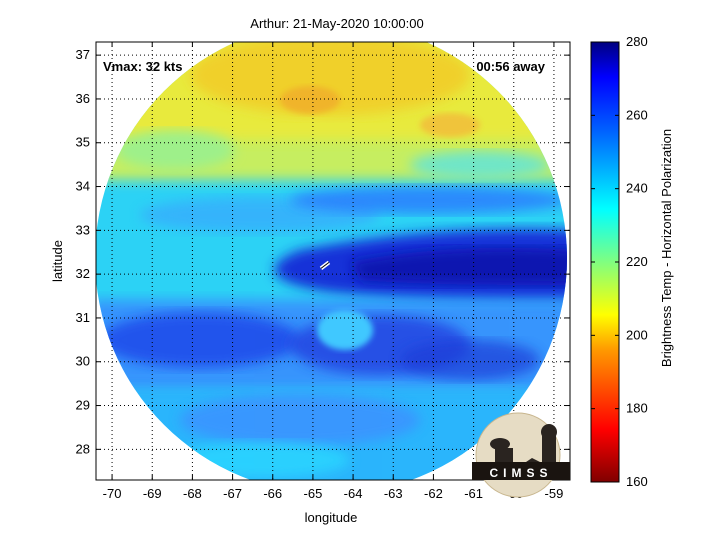 This screenshot has width=720, height=540. I want to click on y-tick-label: 36, so click(83, 98).